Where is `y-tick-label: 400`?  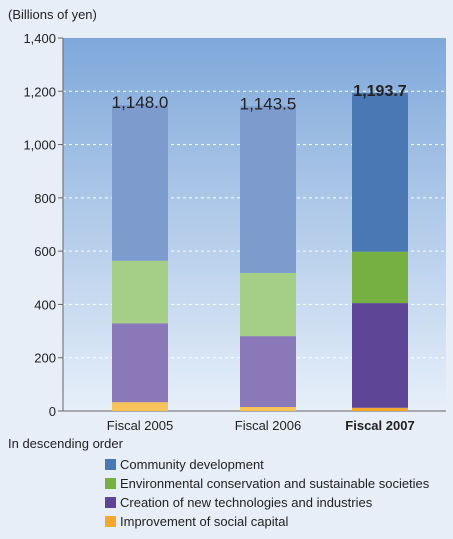
y-tick-label: 400 is located at coordinates (45, 304).